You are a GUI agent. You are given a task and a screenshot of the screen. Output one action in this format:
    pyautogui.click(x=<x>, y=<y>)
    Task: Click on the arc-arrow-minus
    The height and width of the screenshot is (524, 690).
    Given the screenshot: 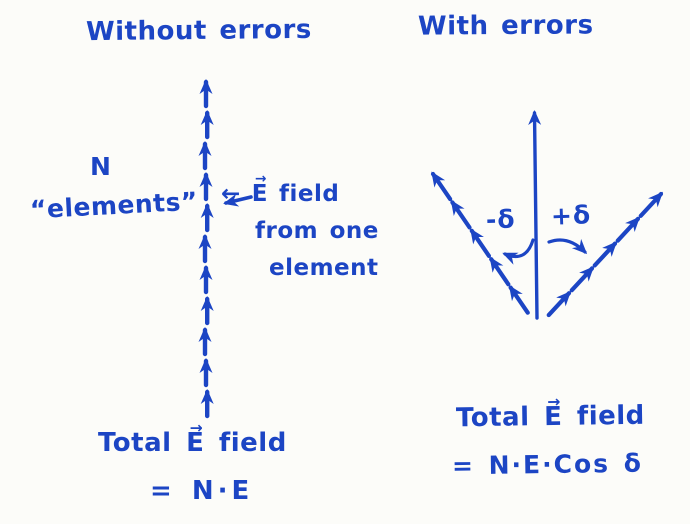 What is the action you would take?
    pyautogui.click(x=518, y=251)
    